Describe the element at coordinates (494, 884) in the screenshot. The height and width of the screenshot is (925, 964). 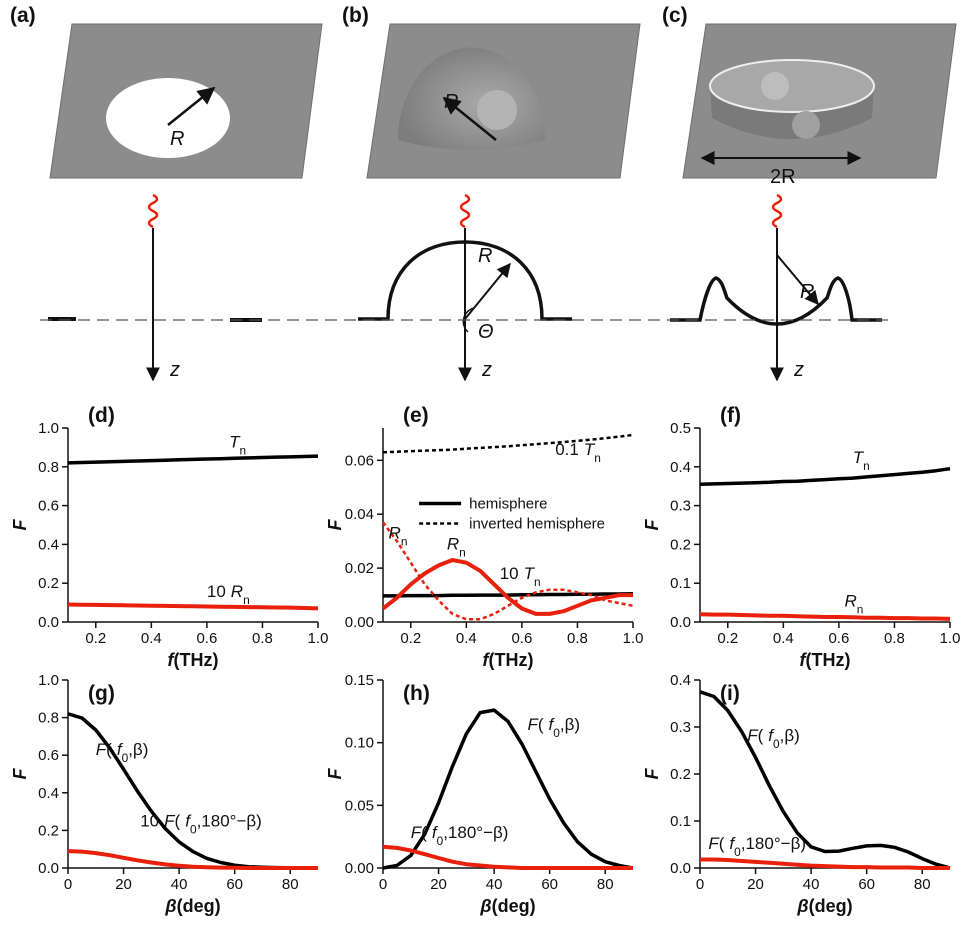
I see `x-tick-label: 40` at that location.